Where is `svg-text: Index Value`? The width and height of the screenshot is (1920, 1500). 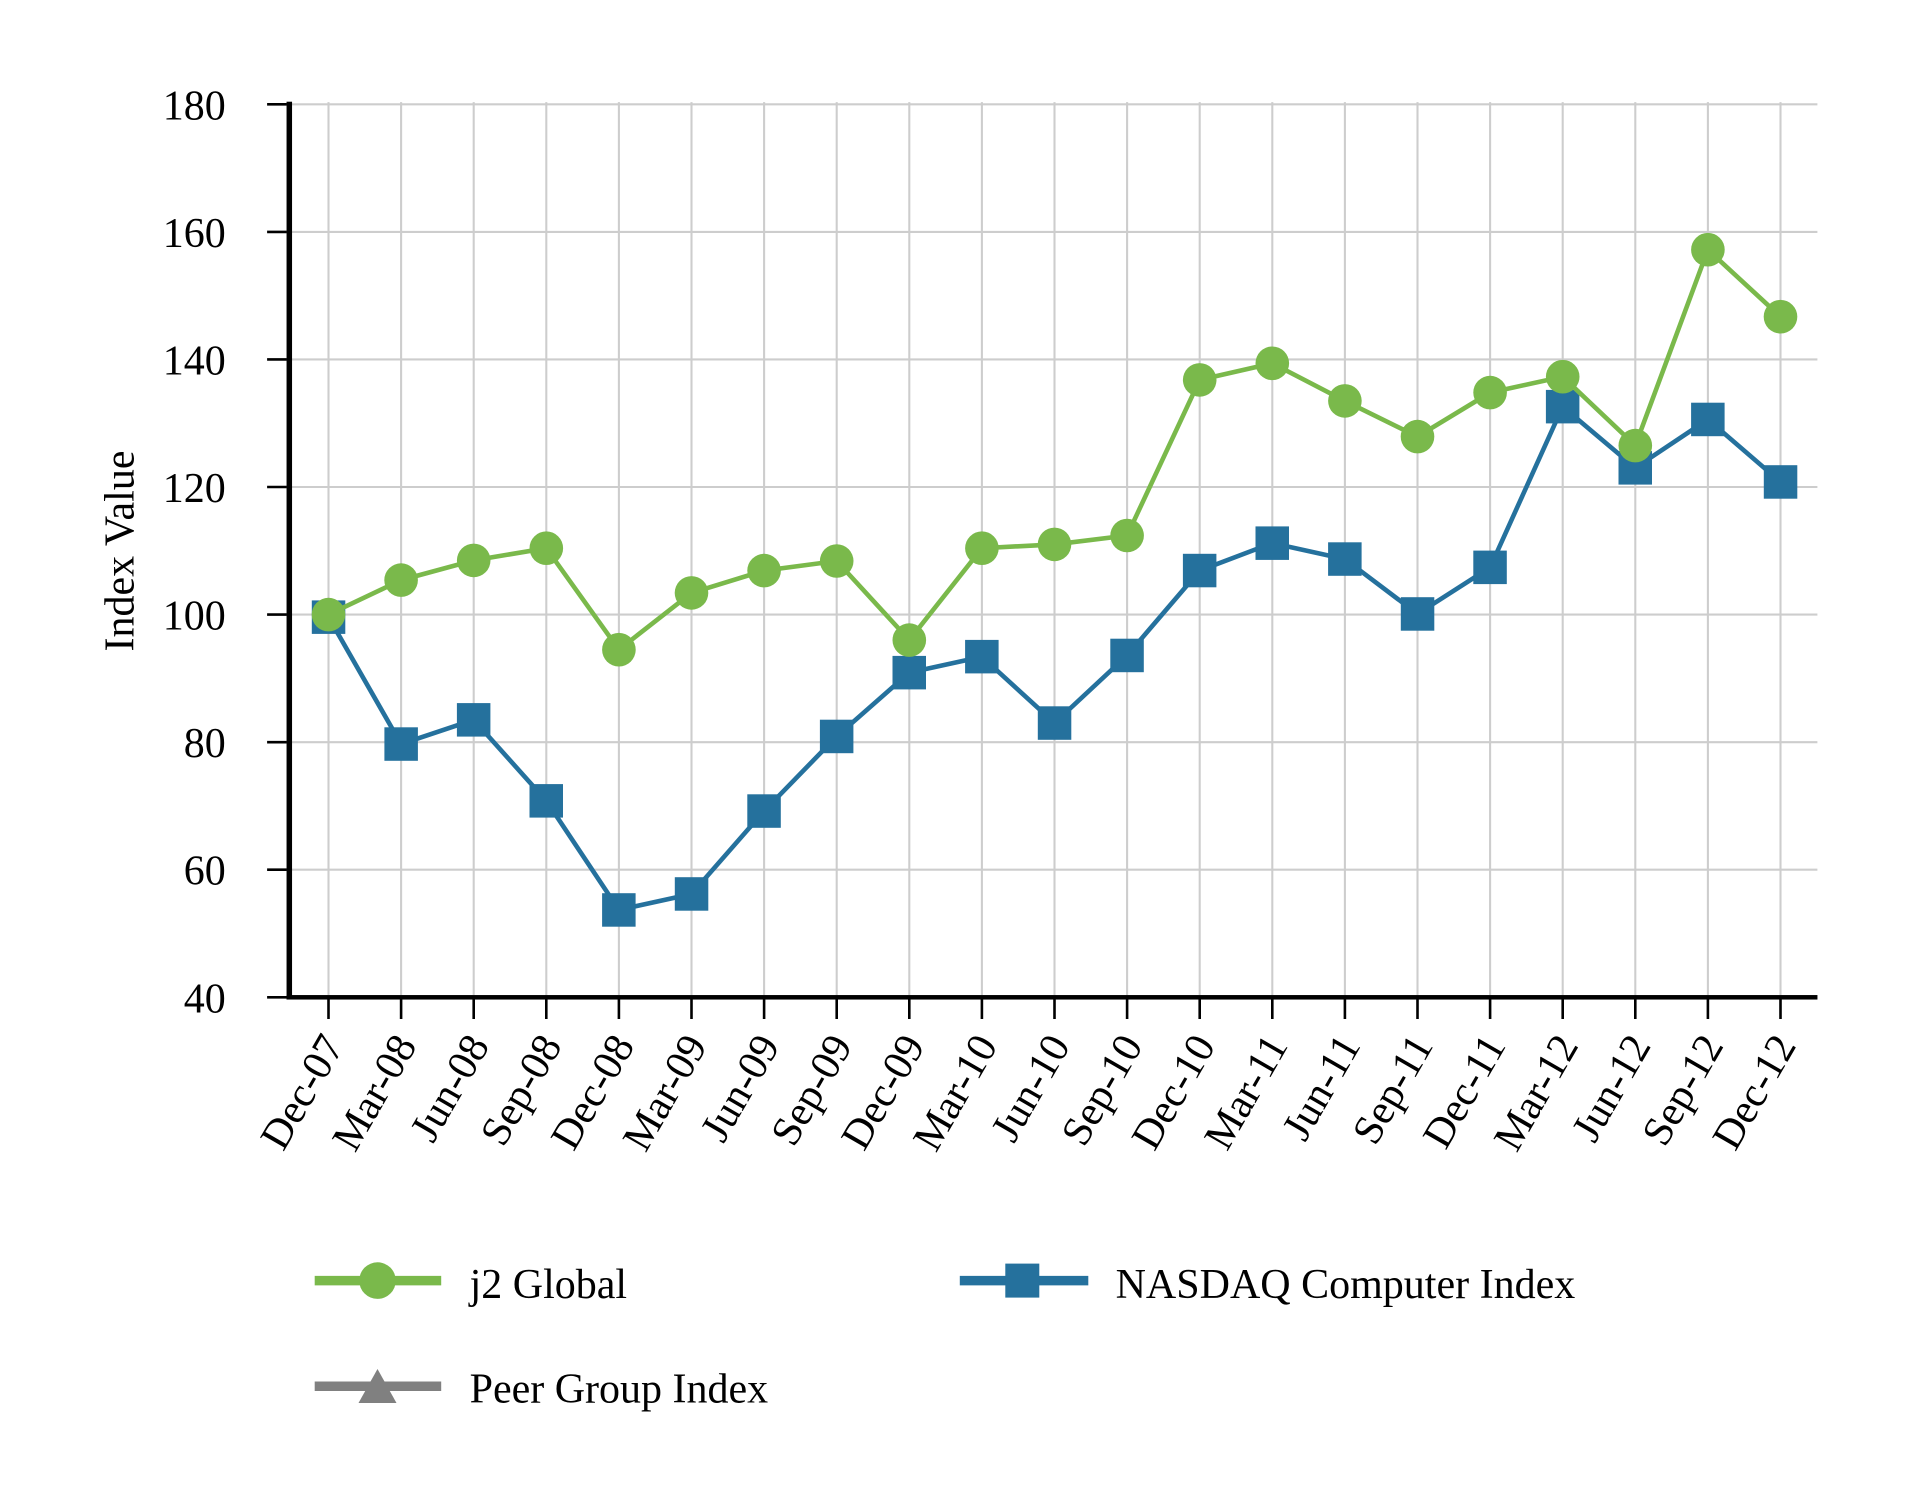 svg-text: Index Value is located at coordinates (121, 551).